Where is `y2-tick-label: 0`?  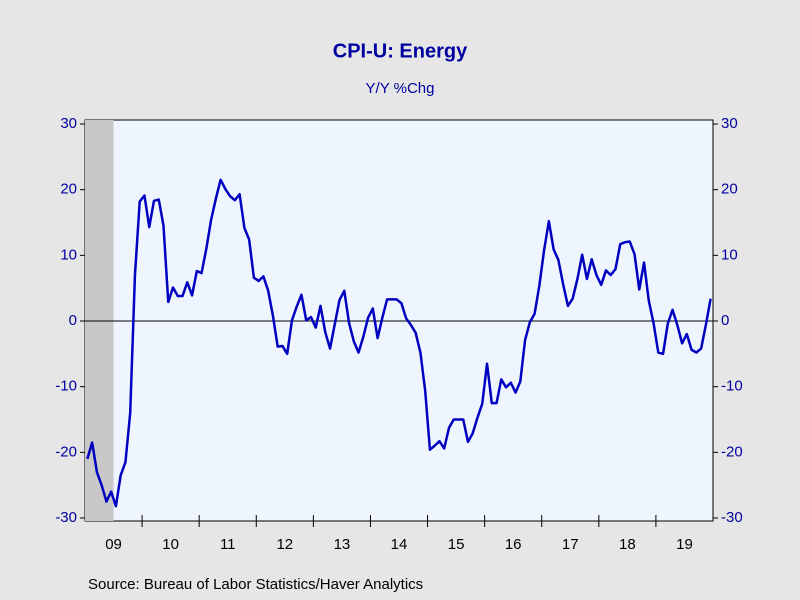
y2-tick-label: 0 is located at coordinates (725, 320).